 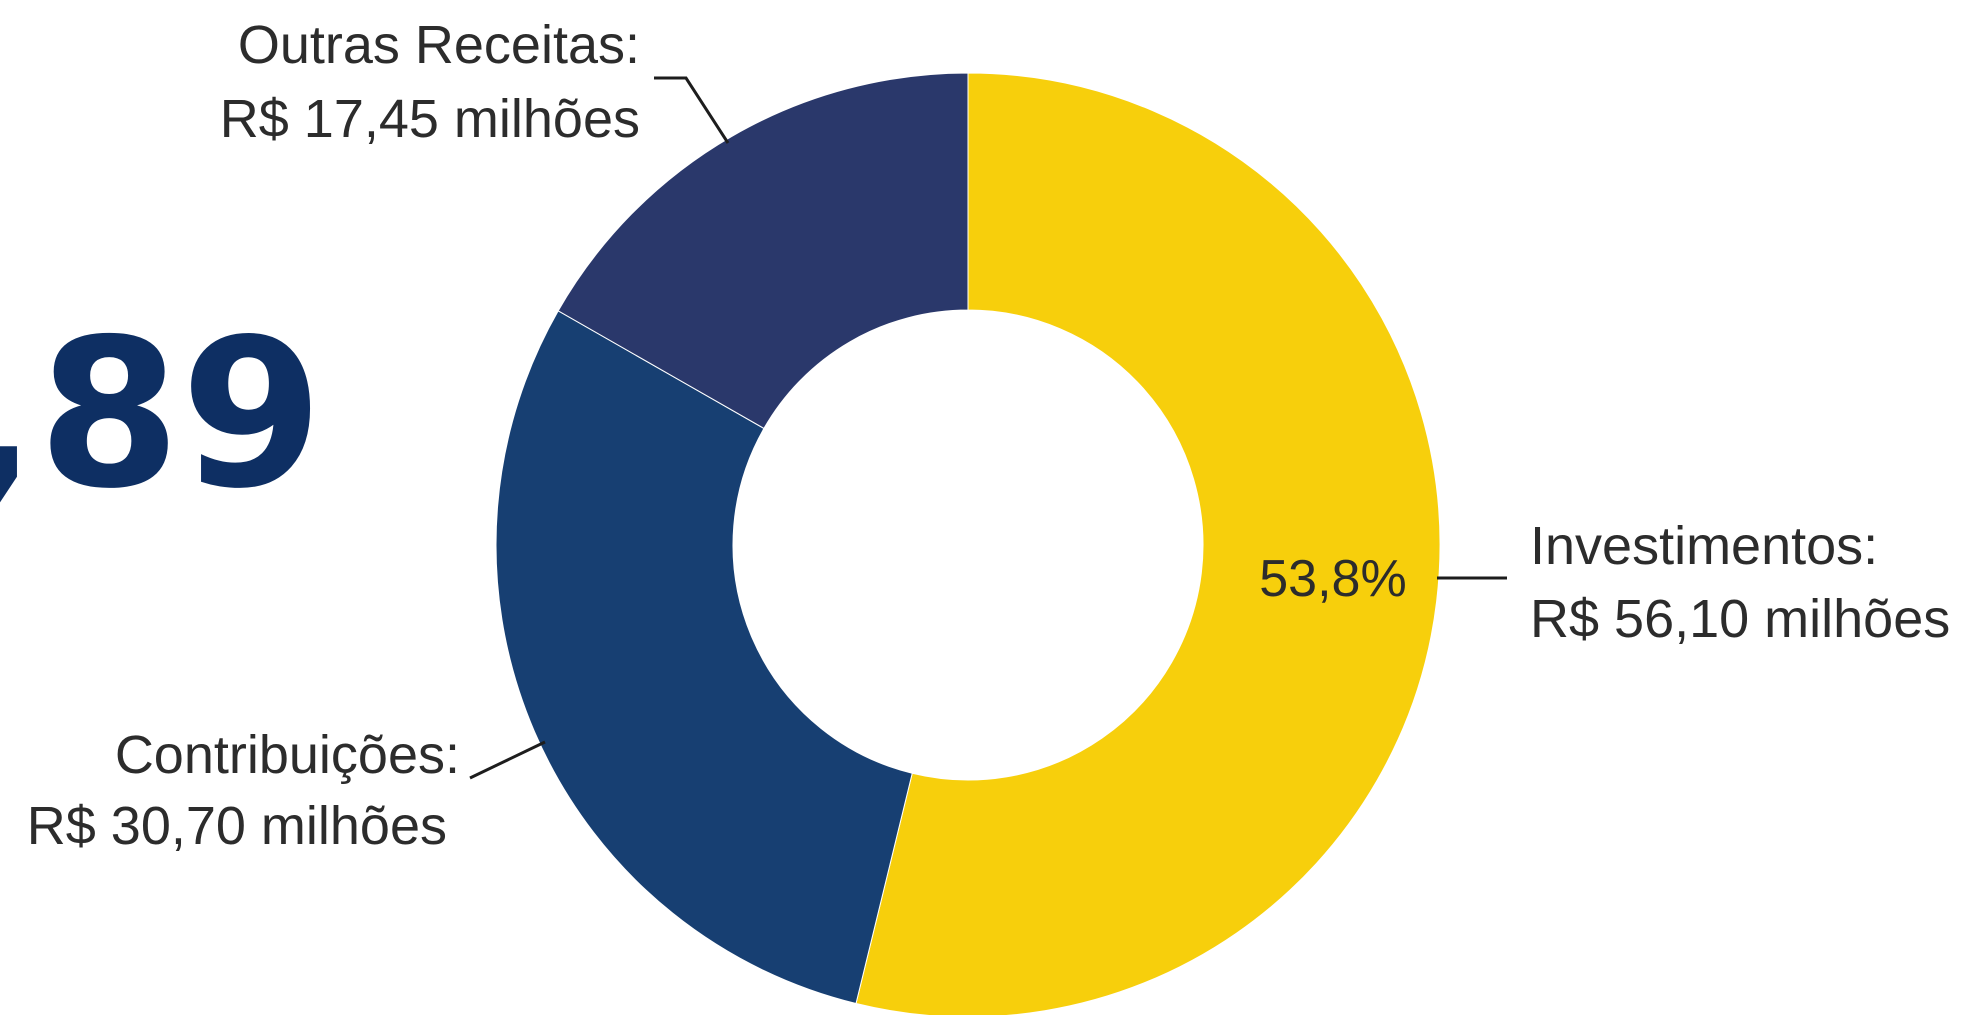 What do you see at coordinates (430, 119) in the screenshot?
I see `label-outras-receitas-value: R$ 17,45 milhões` at bounding box center [430, 119].